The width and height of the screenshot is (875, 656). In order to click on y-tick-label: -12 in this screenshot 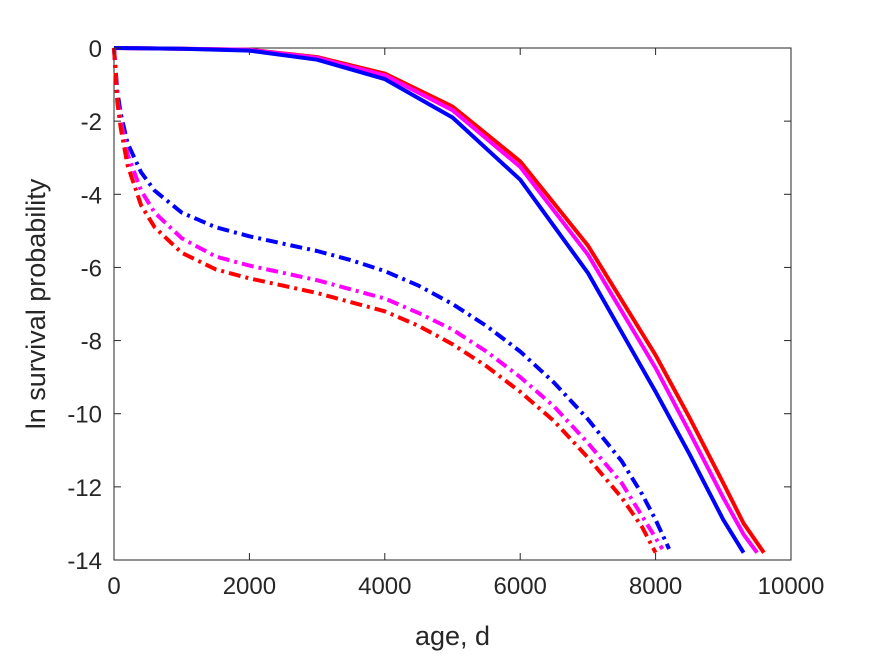, I will do `click(84, 488)`.